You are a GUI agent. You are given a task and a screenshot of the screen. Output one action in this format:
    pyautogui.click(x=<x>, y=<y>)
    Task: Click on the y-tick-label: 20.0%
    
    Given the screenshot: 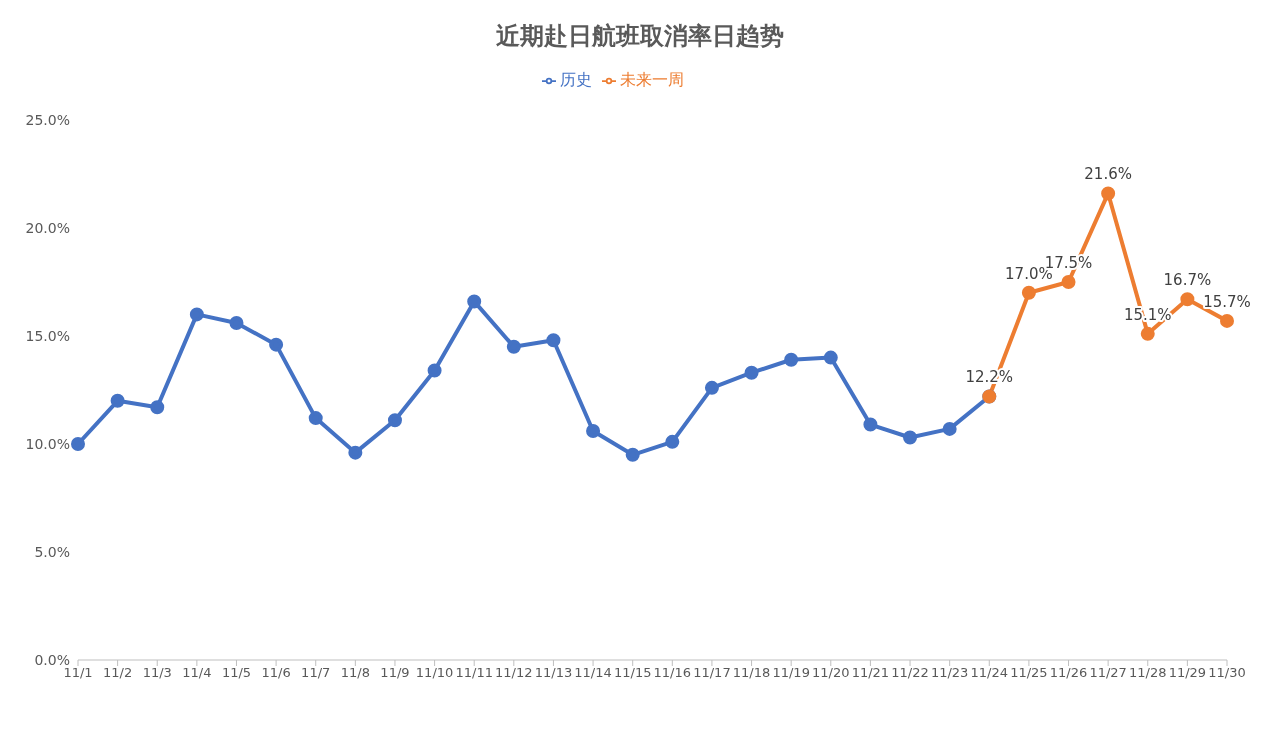 What is the action you would take?
    pyautogui.click(x=47, y=227)
    